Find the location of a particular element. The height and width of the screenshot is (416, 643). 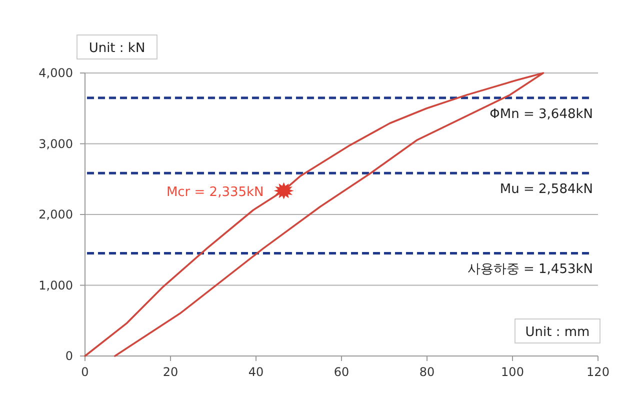

ref-line-label: ΦMn = 3,648kN is located at coordinates (541, 114).